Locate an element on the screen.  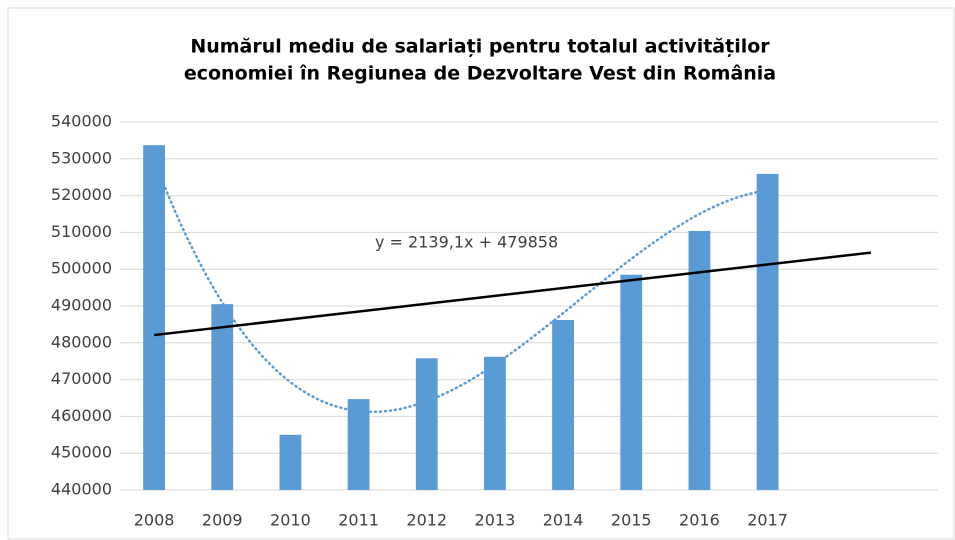
x-tick-label: 2014 is located at coordinates (563, 520).